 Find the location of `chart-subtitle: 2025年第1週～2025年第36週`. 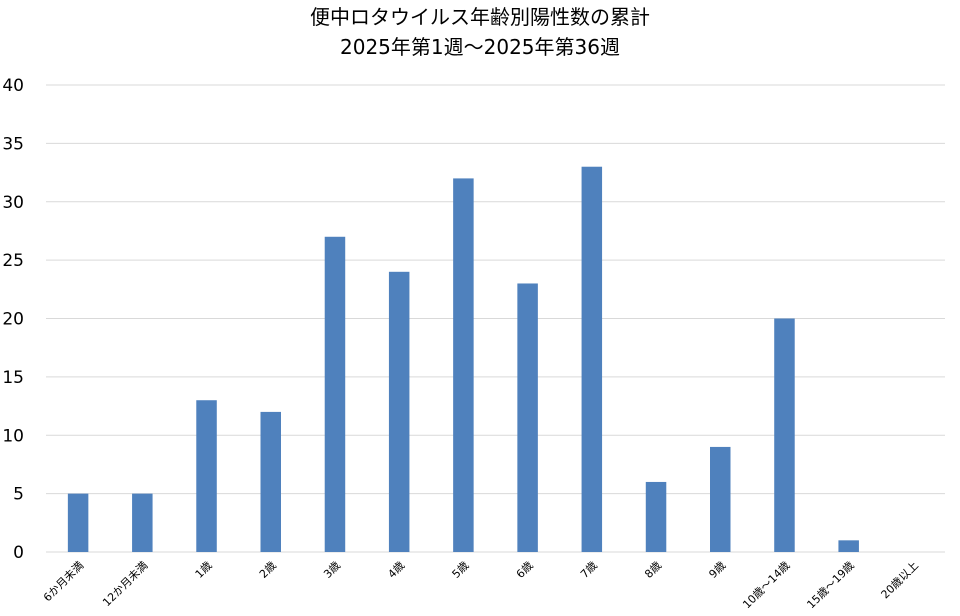

chart-subtitle: 2025年第1週～2025年第36週 is located at coordinates (480, 47).